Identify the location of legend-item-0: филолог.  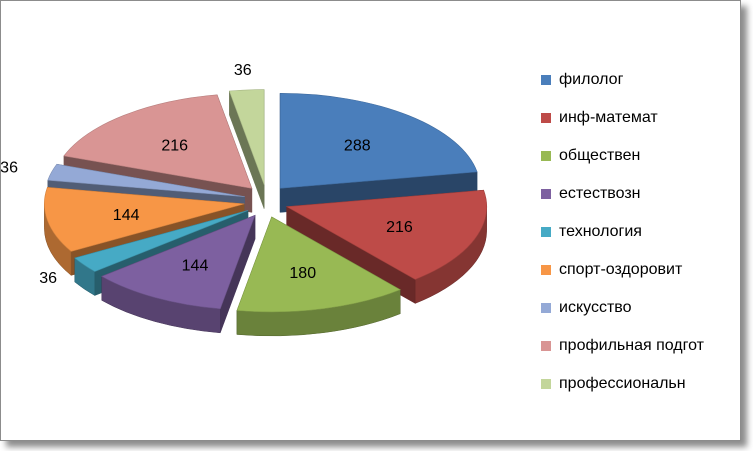
(641, 80).